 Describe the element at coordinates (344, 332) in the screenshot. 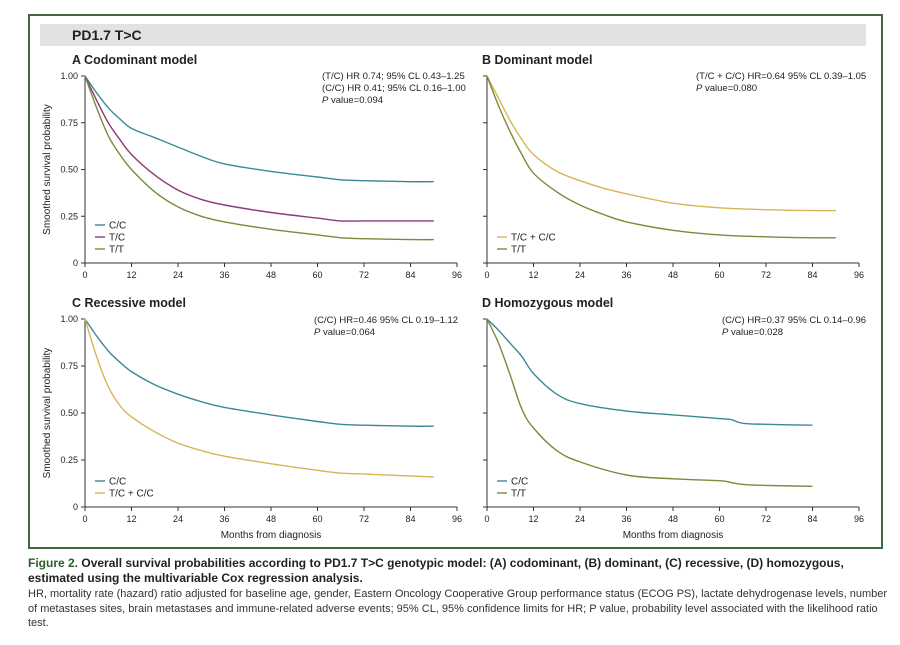

I see `annotation-line: P value=0.064` at that location.